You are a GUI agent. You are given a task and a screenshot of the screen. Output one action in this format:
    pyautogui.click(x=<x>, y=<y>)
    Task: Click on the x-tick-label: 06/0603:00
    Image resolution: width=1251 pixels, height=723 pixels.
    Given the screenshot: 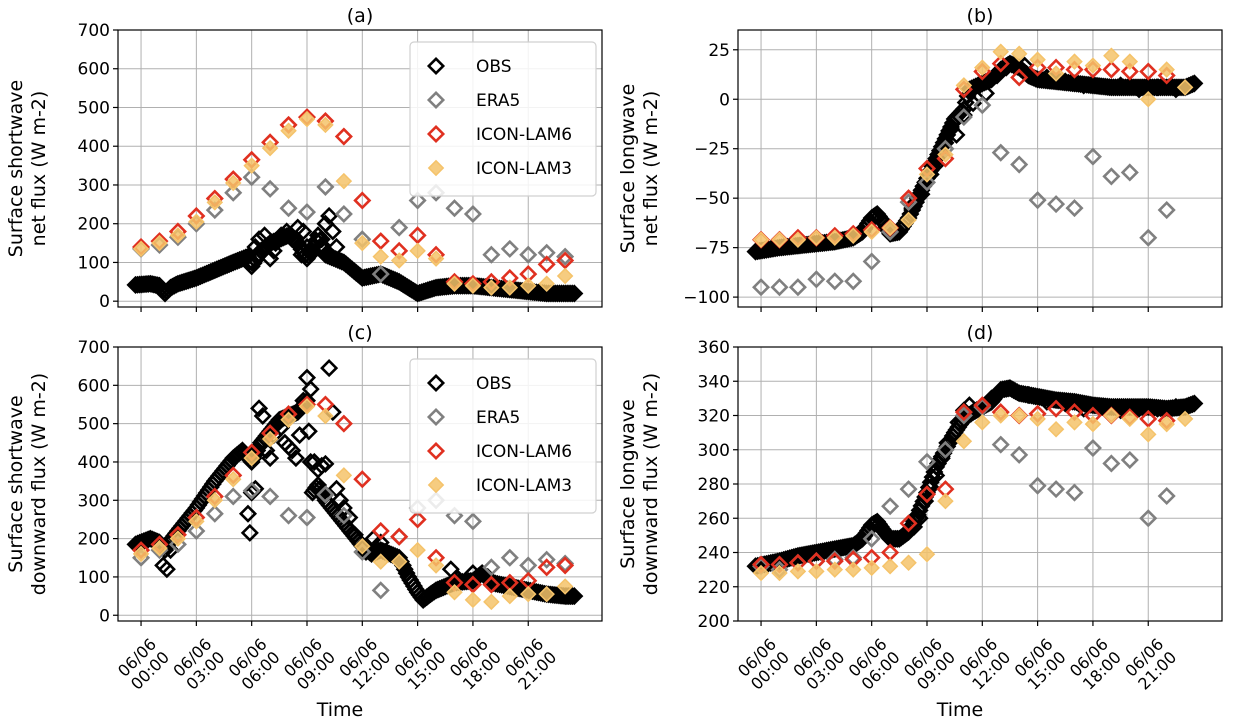 What is the action you would take?
    pyautogui.click(x=198, y=664)
    